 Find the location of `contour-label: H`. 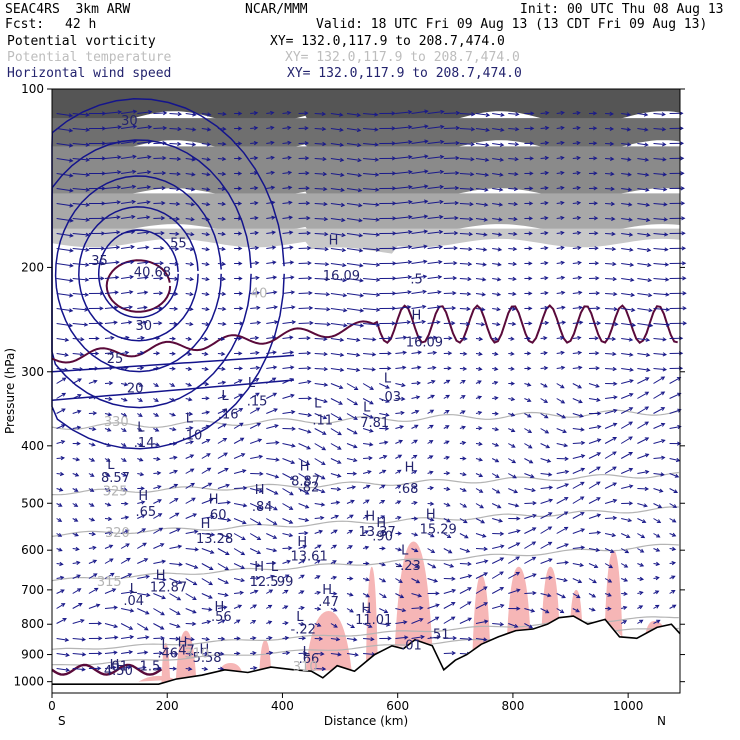

contour-label: H is located at coordinates (431, 514).